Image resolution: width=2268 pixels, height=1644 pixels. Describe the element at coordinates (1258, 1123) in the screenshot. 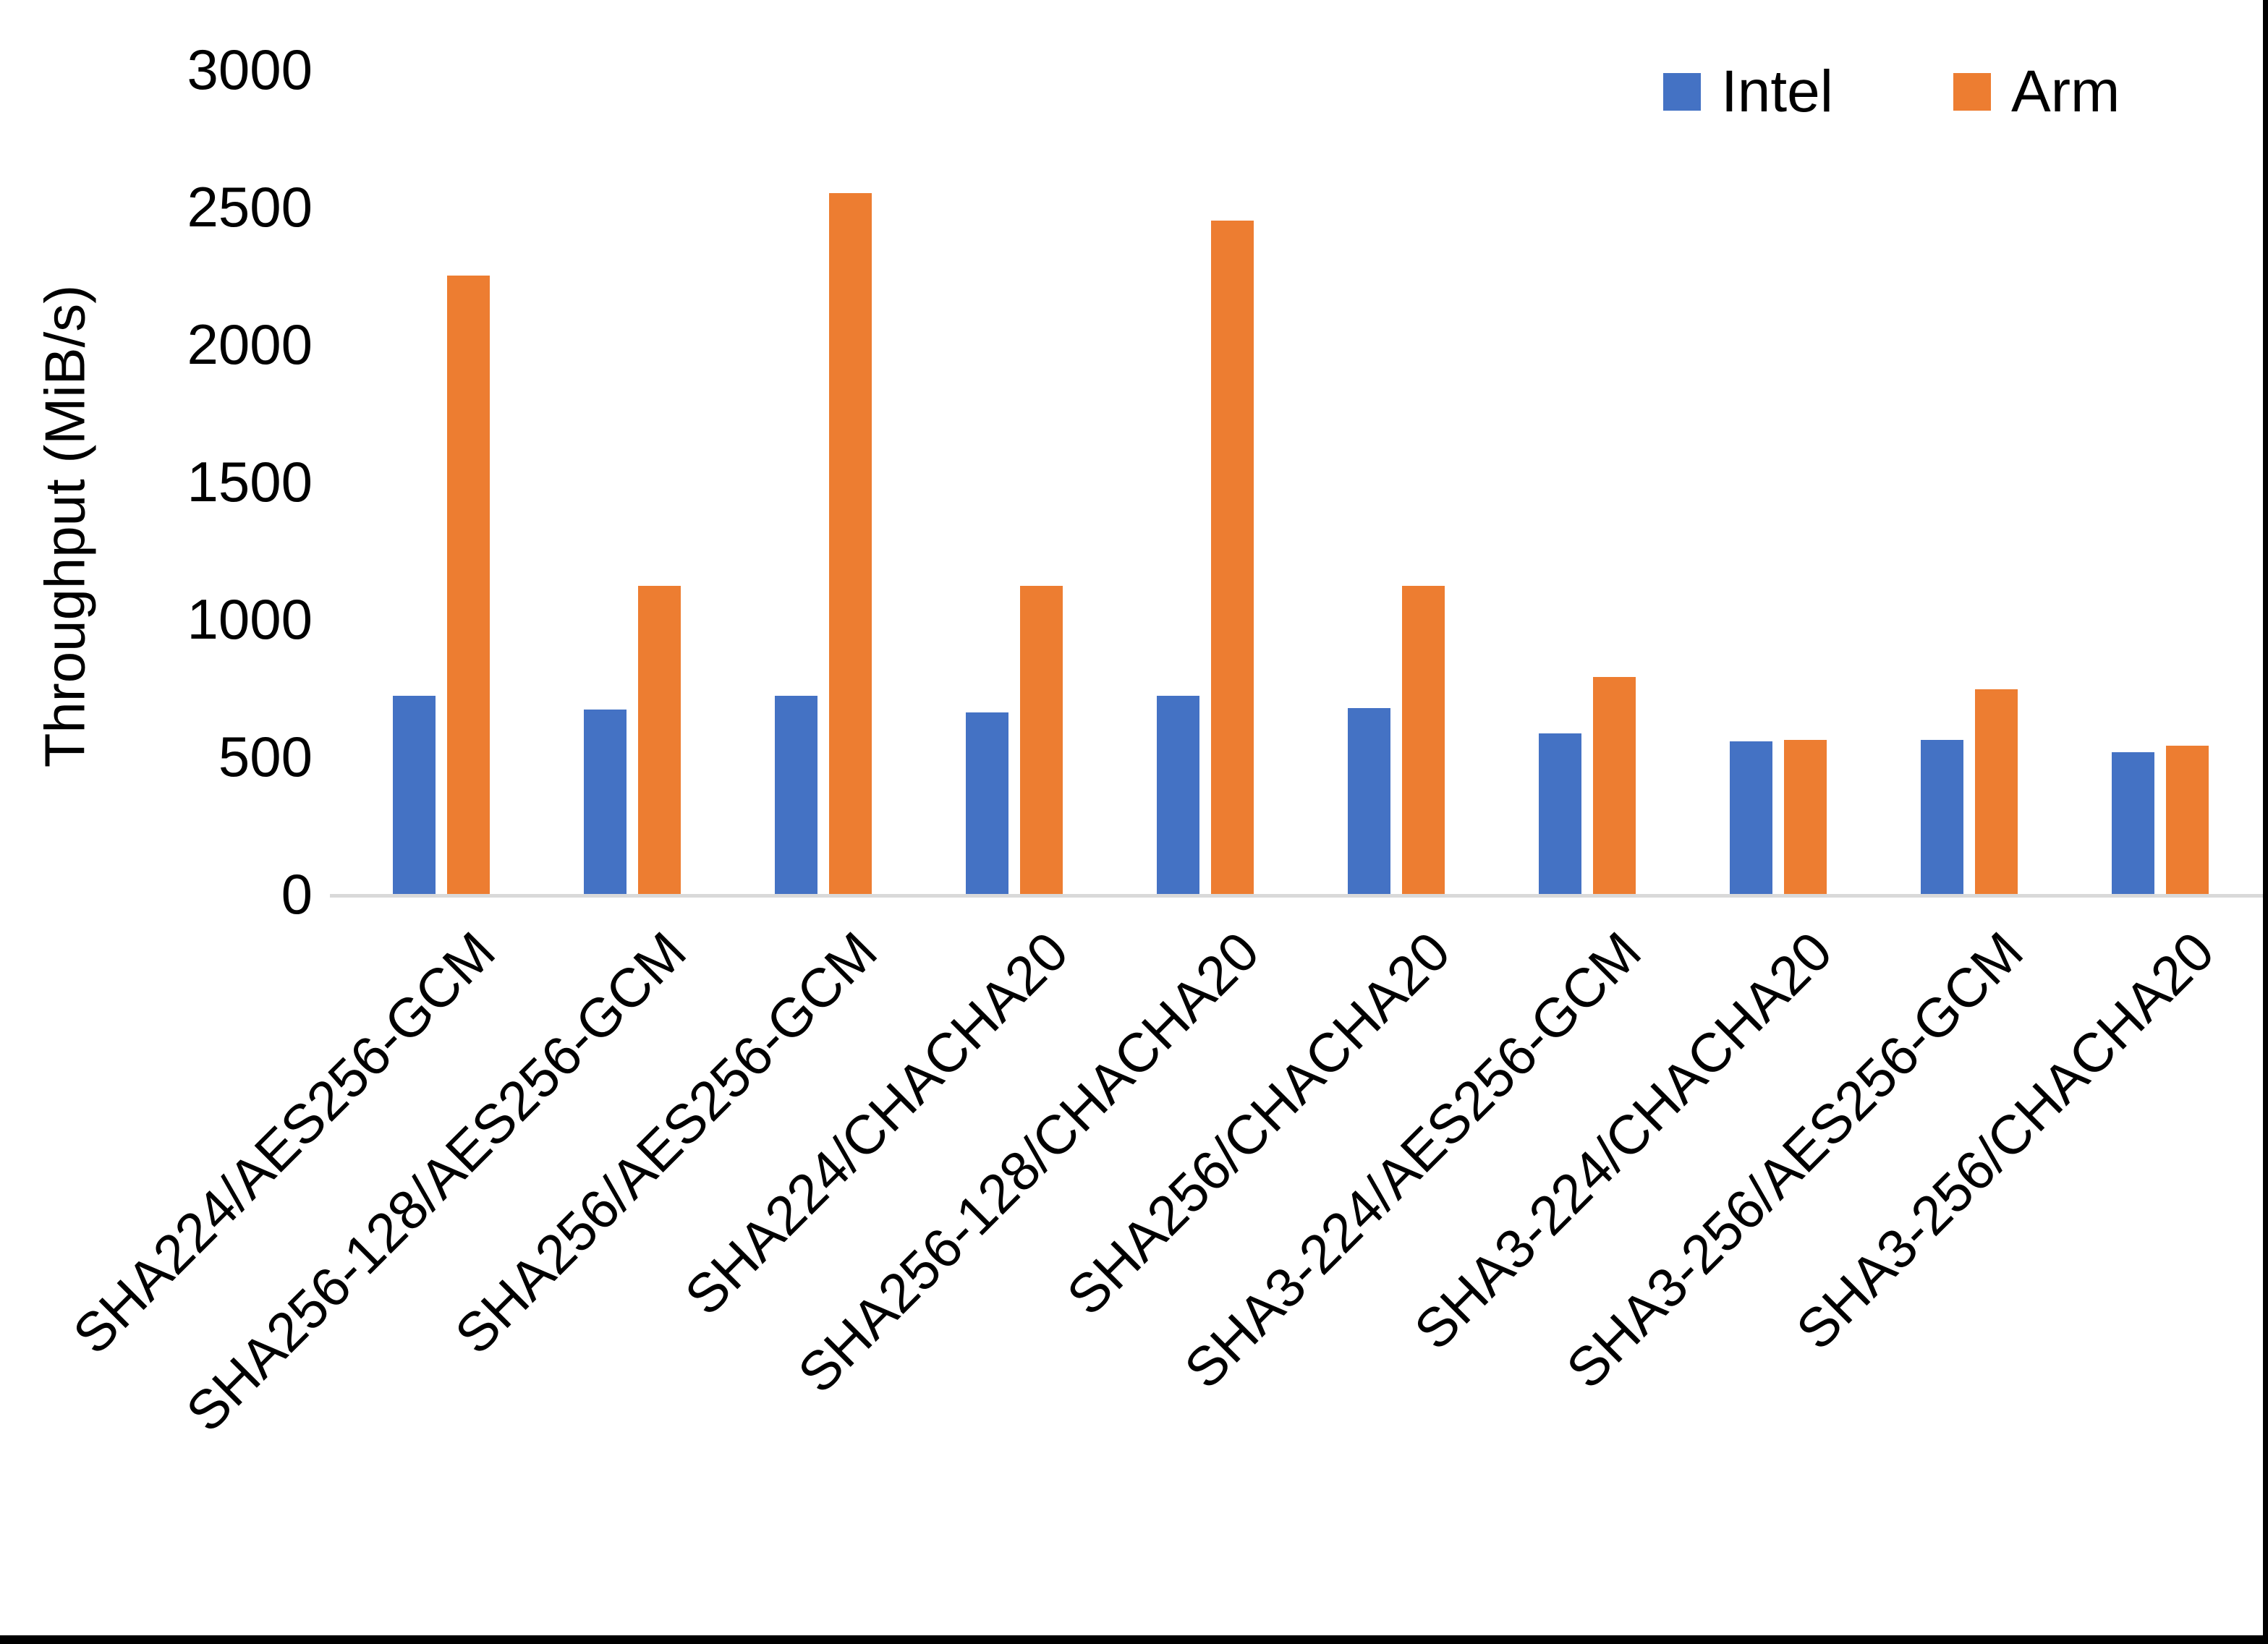

I see `category-label: SHA256/CHACHA20` at that location.